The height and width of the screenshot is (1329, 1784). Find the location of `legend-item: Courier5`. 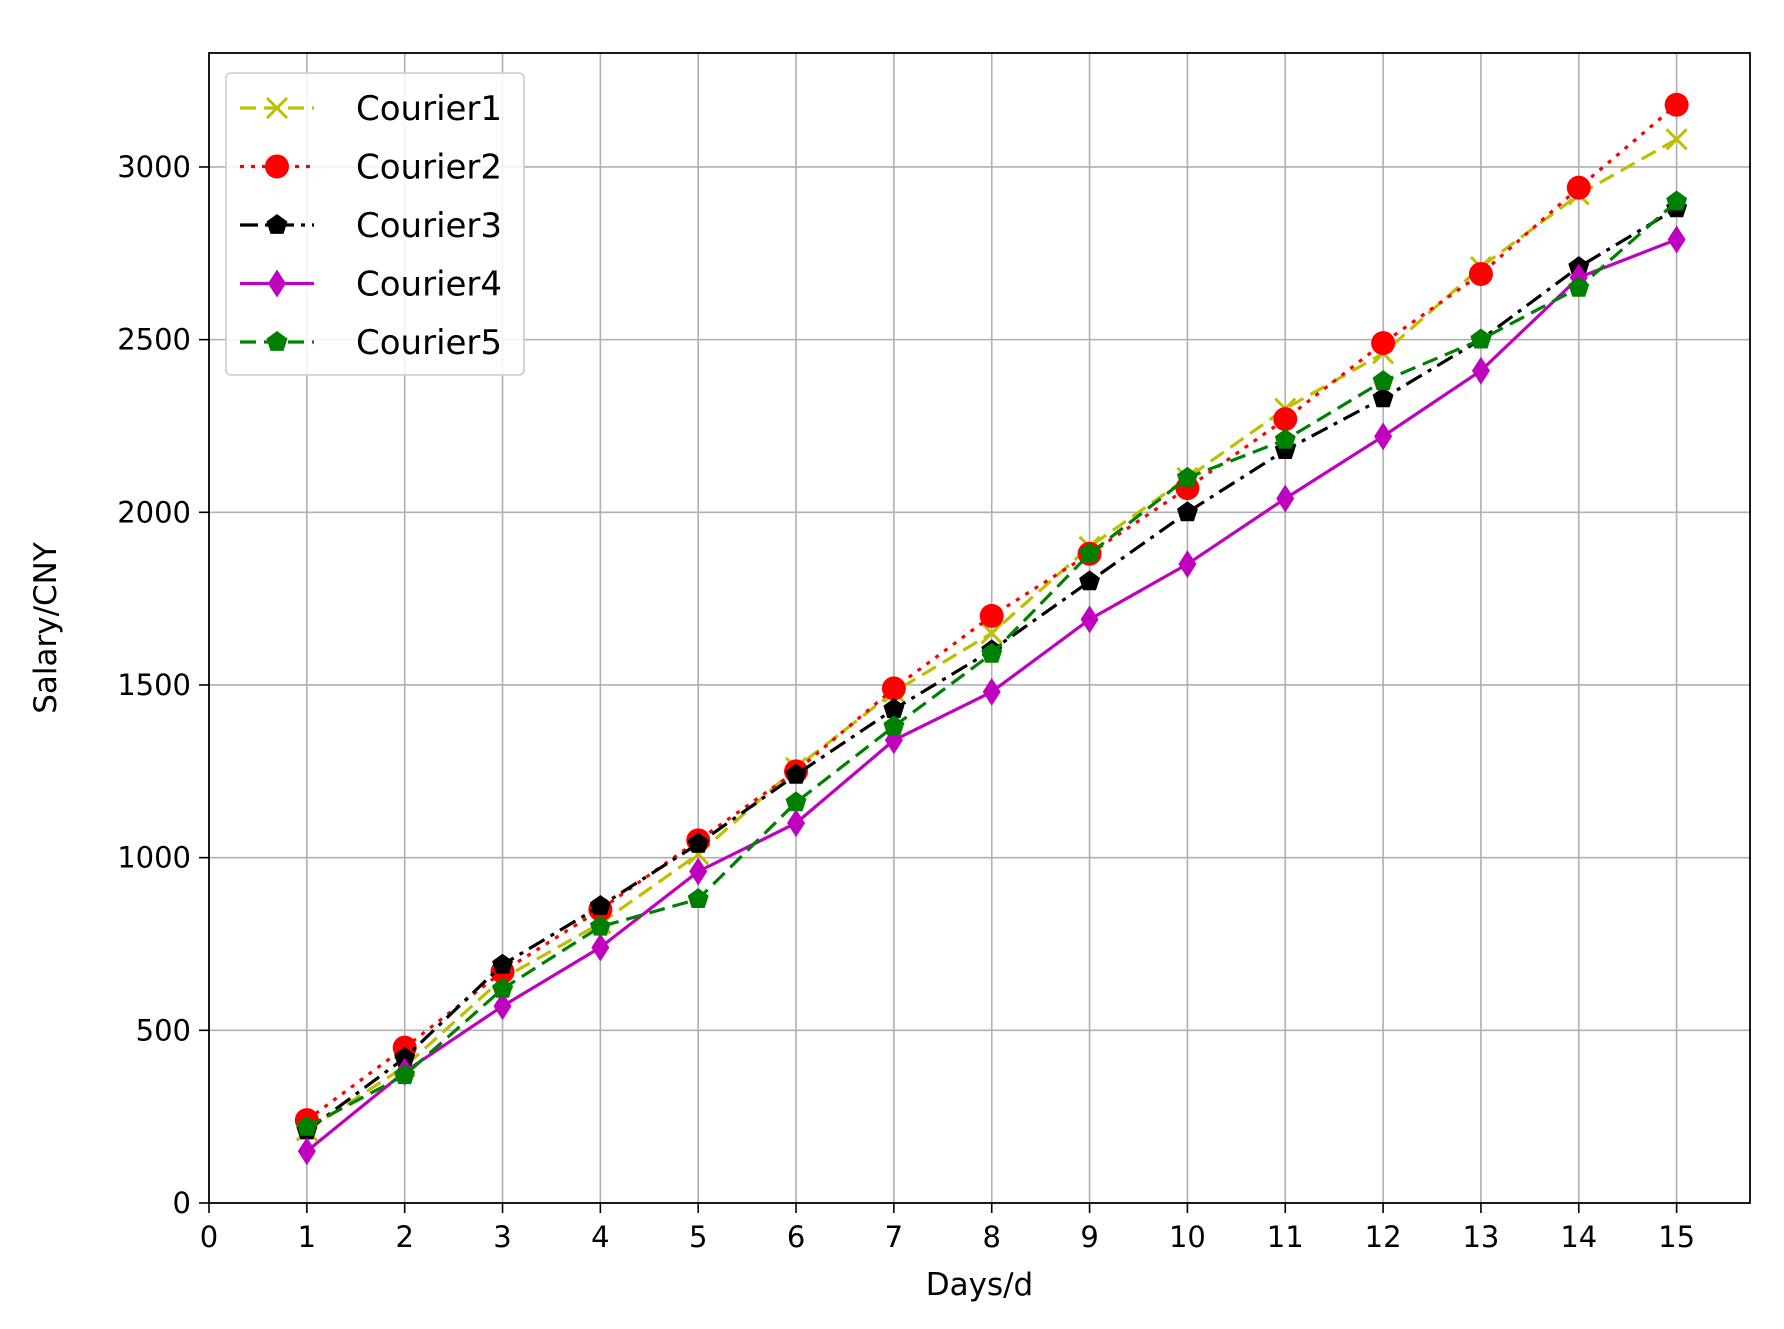

legend-item: Courier5 is located at coordinates (371, 343).